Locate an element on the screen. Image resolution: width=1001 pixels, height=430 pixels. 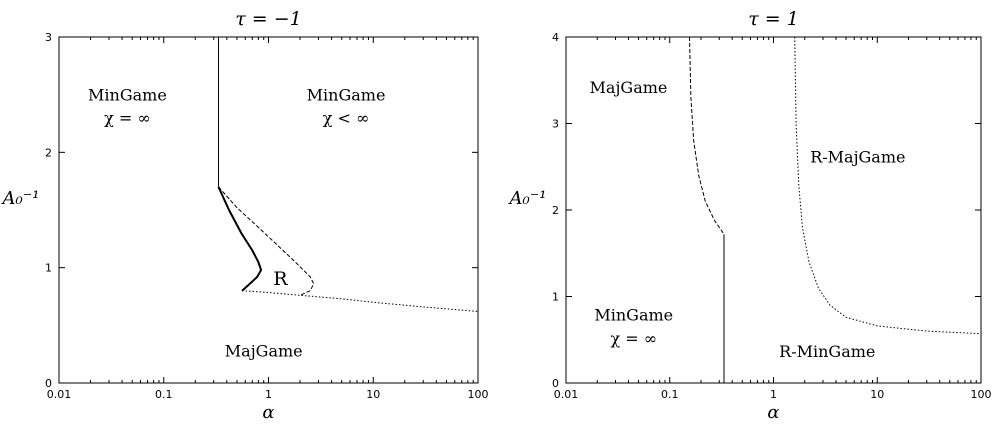
region-label: R-MajGame is located at coordinates (857, 156).